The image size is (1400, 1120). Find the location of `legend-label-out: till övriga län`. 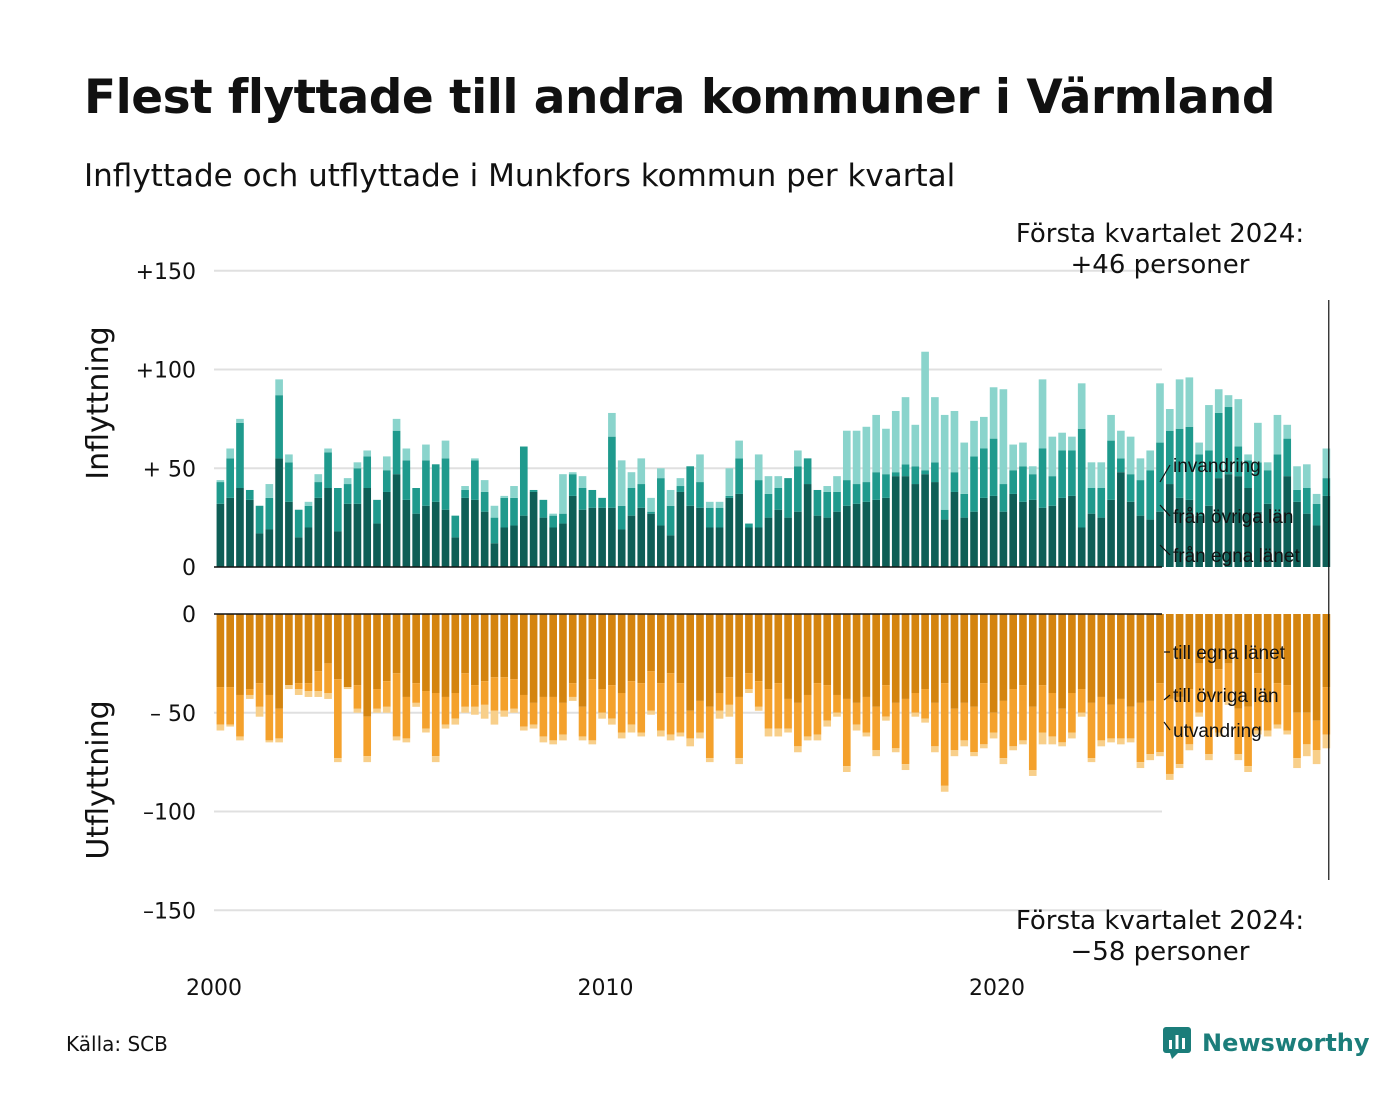

legend-label-out: till övriga län is located at coordinates (1226, 696).